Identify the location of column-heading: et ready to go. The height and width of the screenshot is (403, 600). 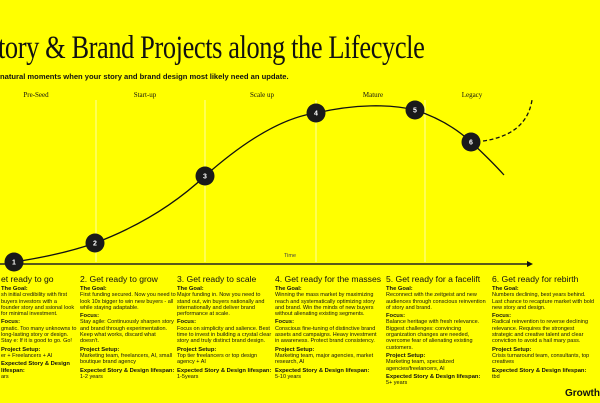
(27, 279).